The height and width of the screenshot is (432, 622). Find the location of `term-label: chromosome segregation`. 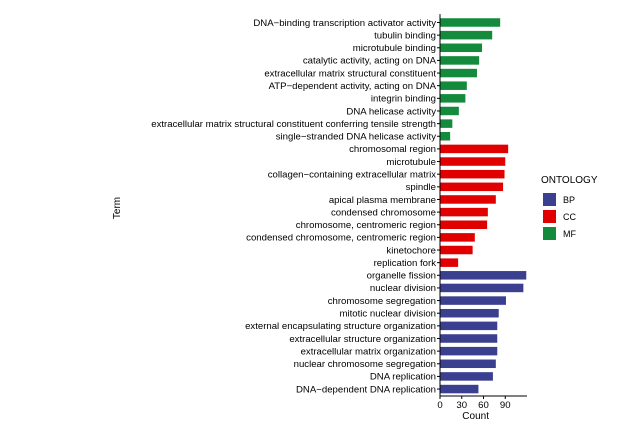

term-label: chromosome segregation is located at coordinates (382, 301).